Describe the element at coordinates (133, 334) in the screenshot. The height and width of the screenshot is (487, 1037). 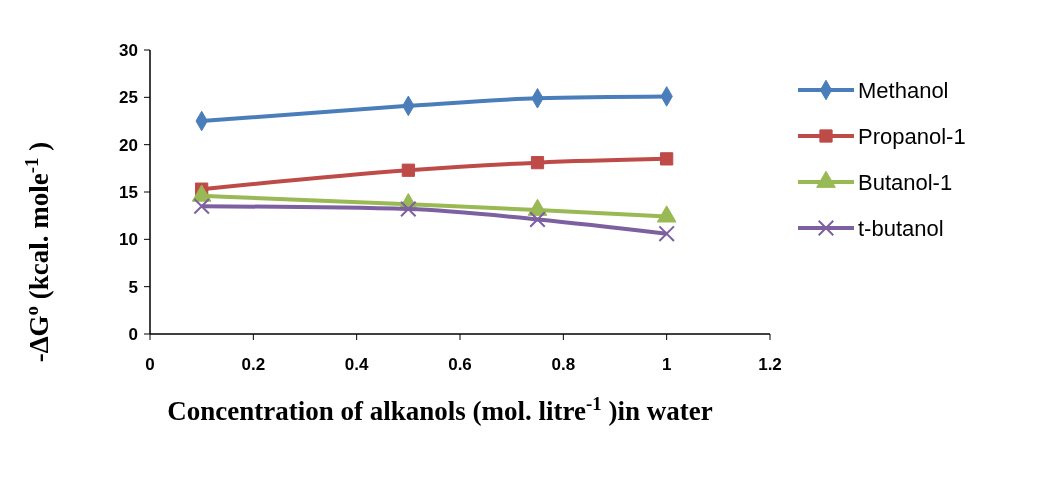
I see `y-tick-label: 0` at that location.